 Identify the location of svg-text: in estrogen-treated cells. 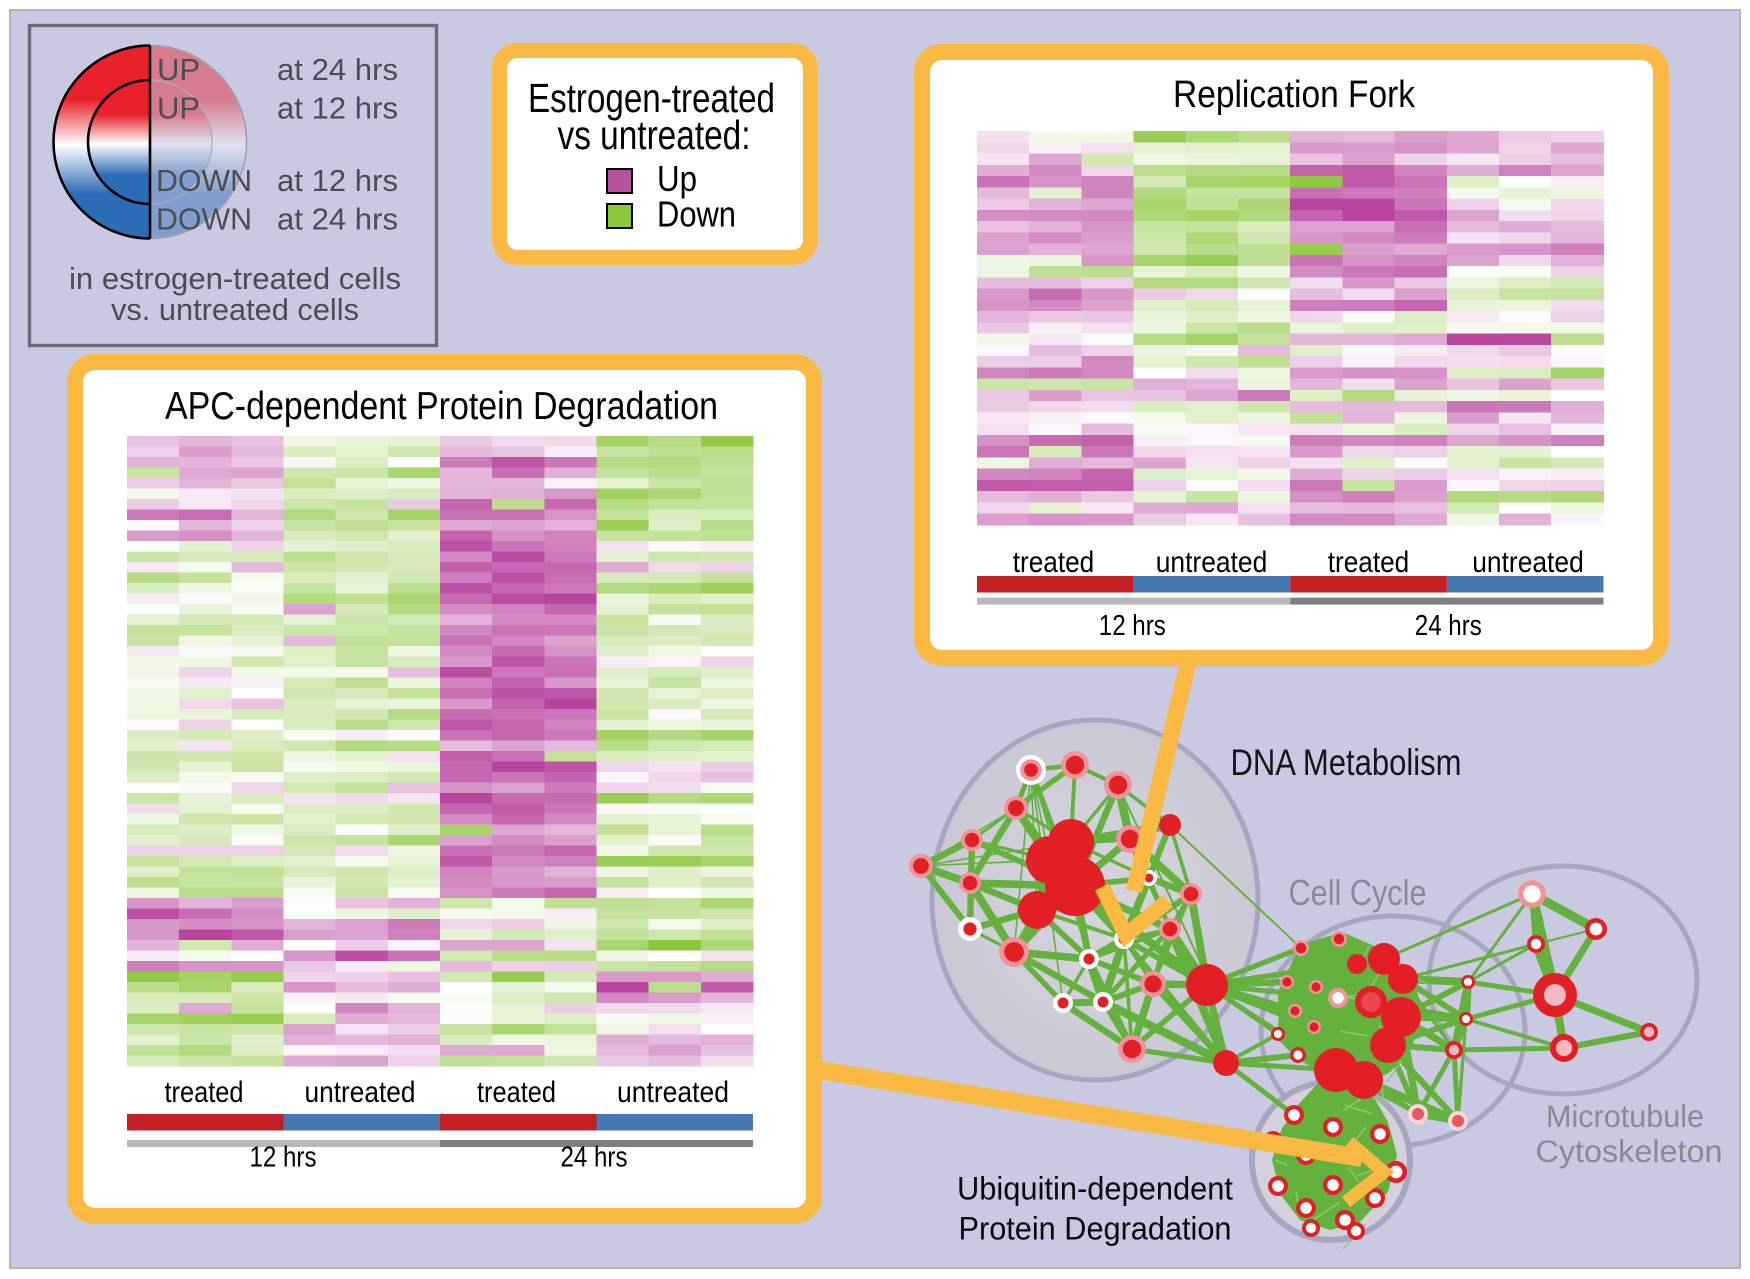
(235, 278).